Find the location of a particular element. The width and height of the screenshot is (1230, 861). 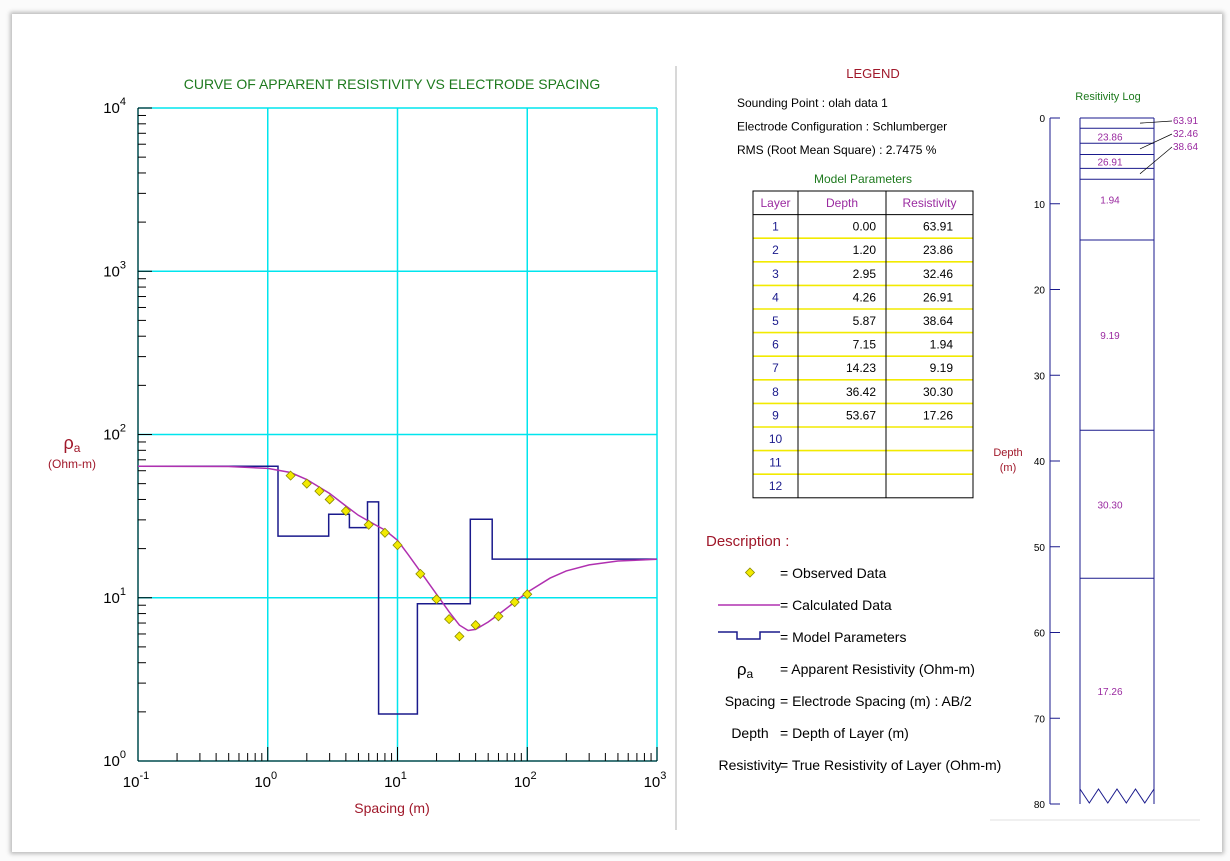

log-callout-label: 63.91 is located at coordinates (1185, 121).